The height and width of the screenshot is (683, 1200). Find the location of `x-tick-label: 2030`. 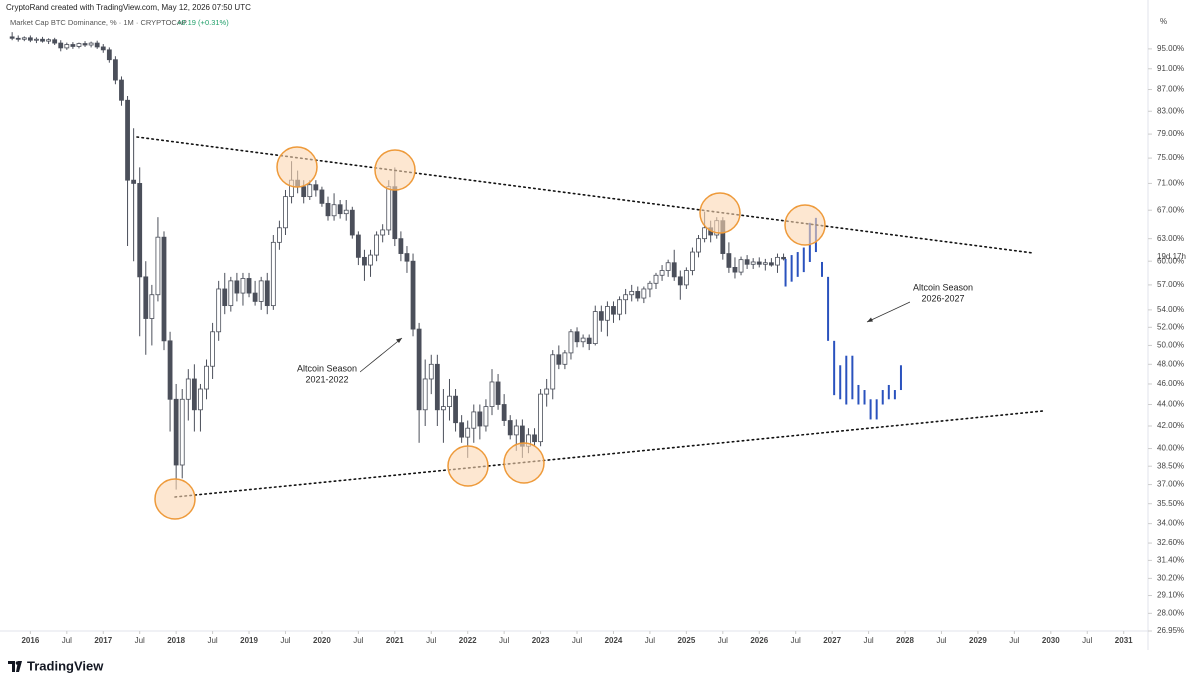

x-tick-label: 2030 is located at coordinates (1051, 640).